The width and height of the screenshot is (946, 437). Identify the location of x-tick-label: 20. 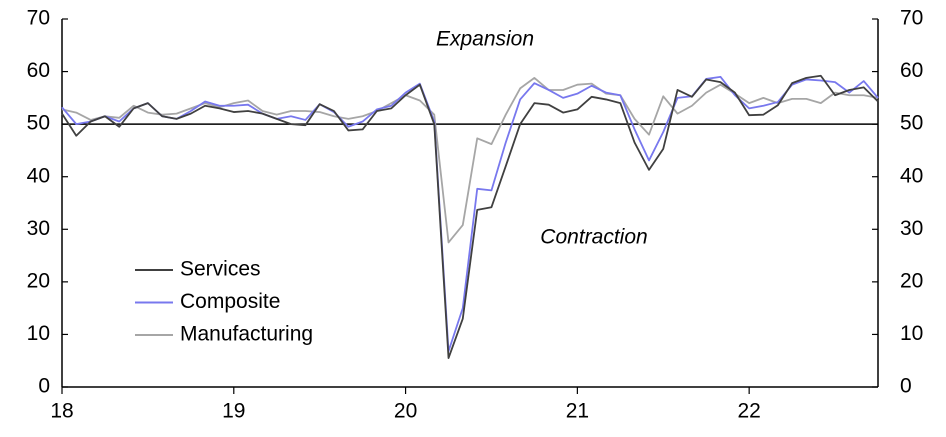
(405, 411).